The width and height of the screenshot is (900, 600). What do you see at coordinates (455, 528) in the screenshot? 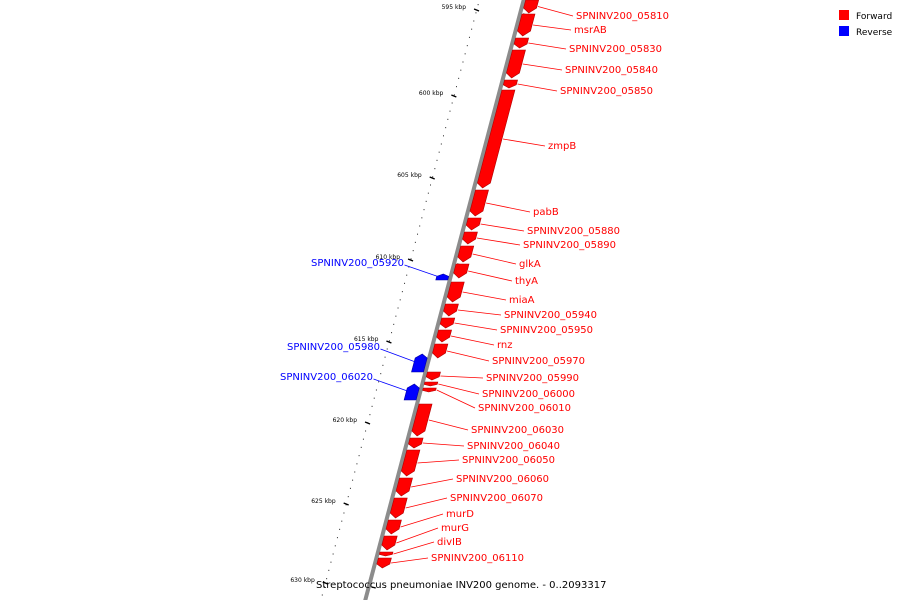
I see `gene-label-murg: murG` at bounding box center [455, 528].